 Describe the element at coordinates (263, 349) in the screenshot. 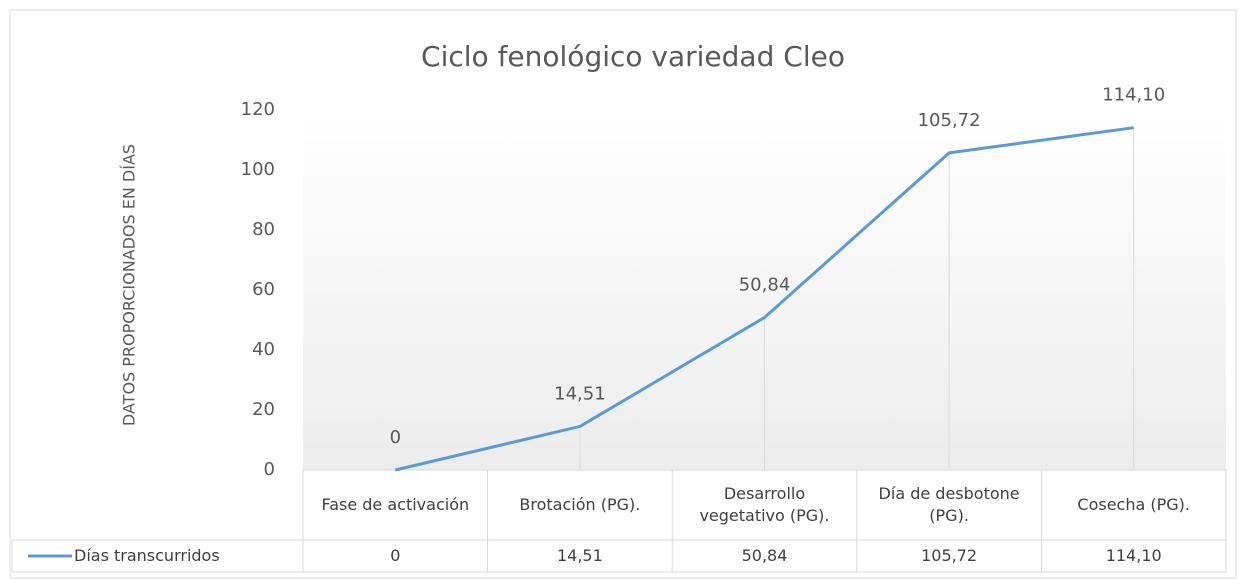

I see `y-tick-label: 40` at that location.